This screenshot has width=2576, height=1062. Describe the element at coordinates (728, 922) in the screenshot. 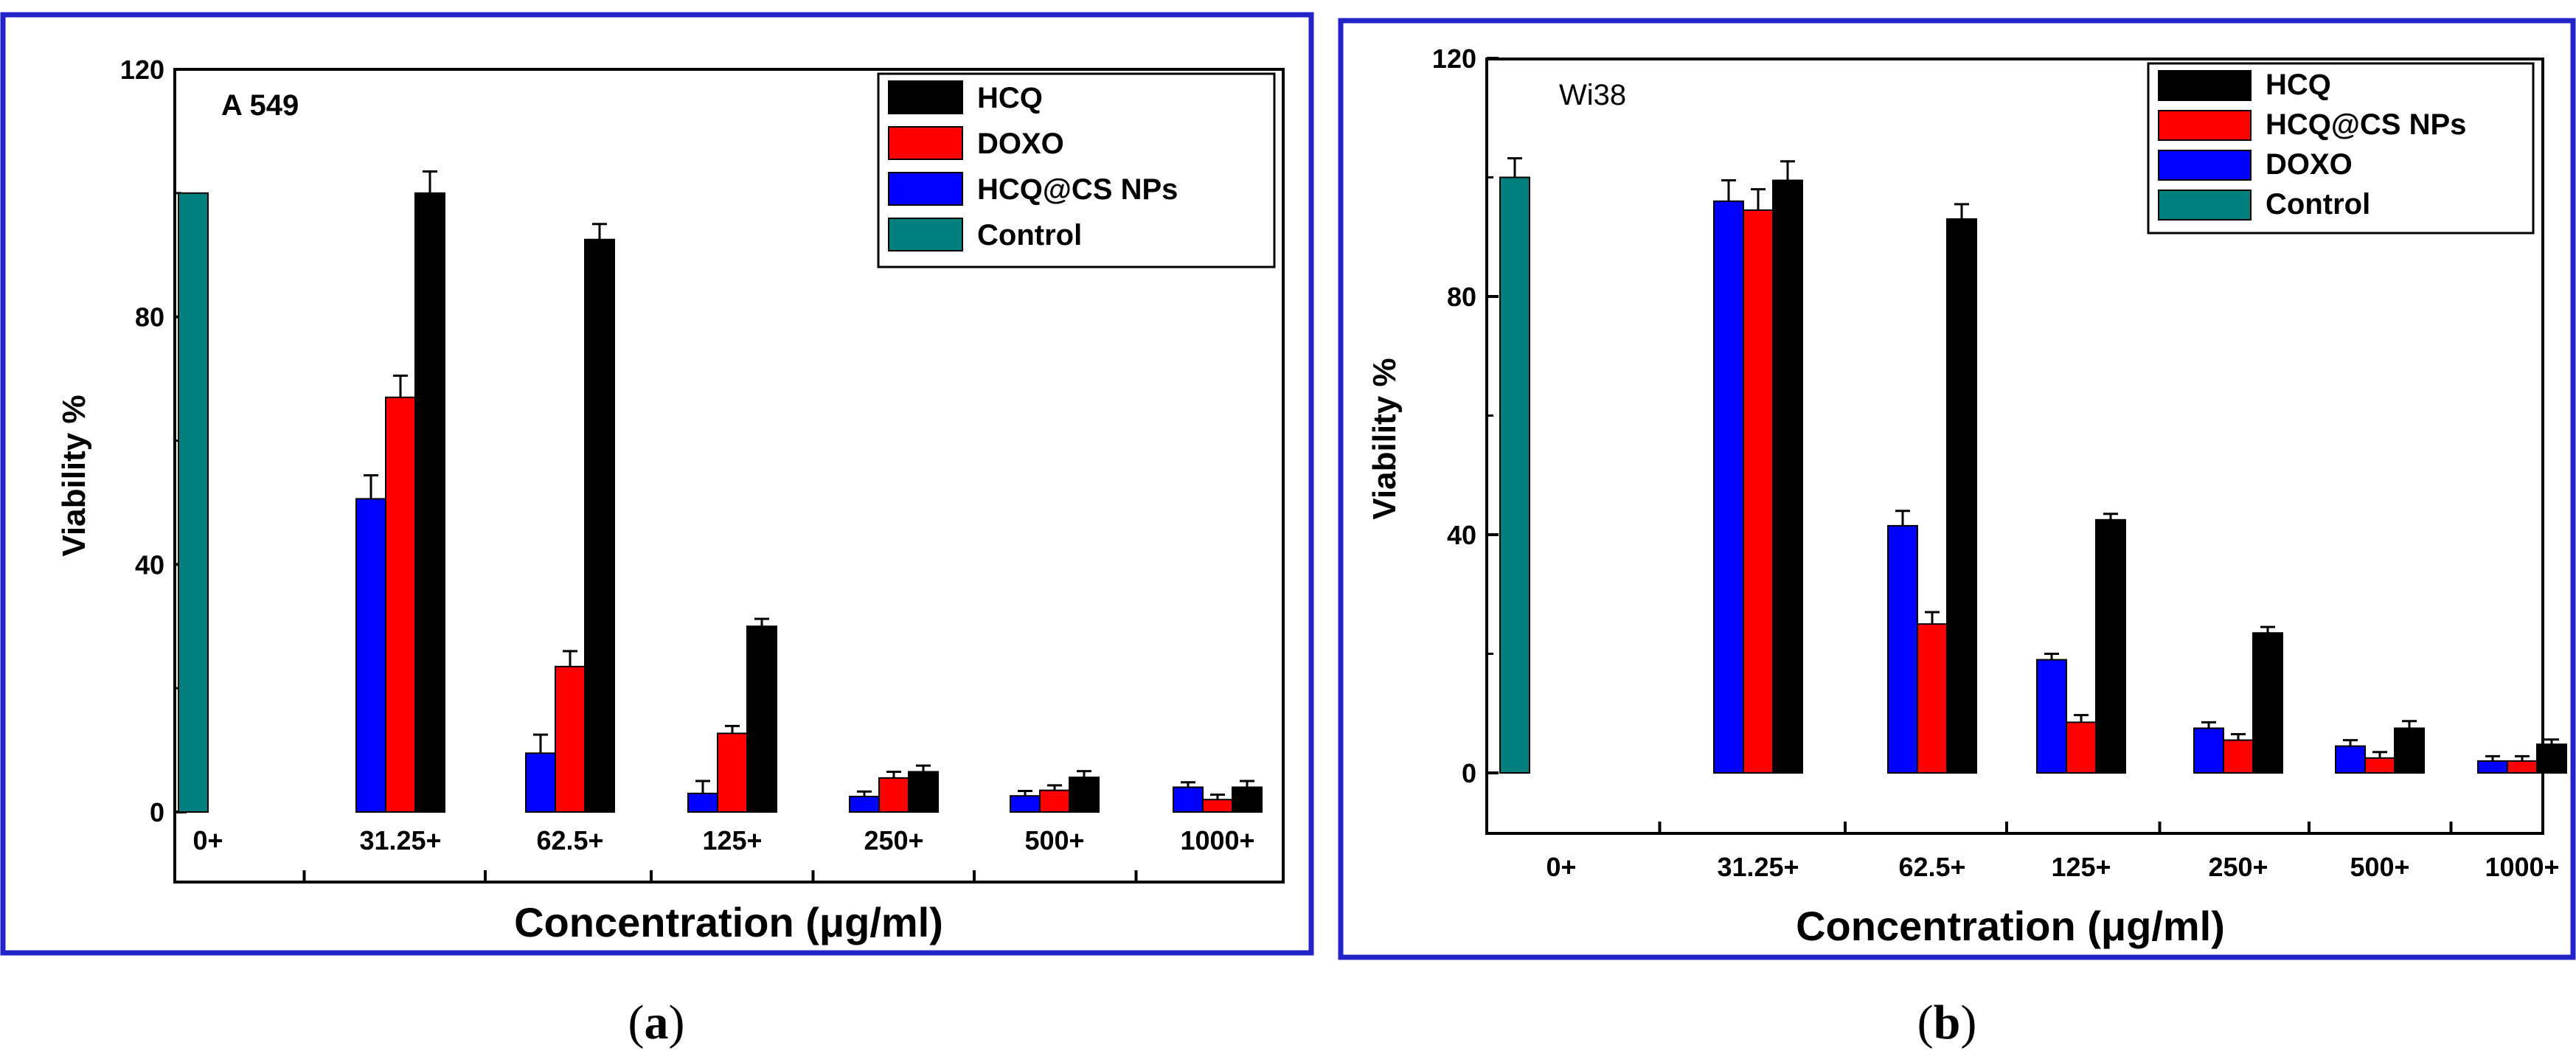

I see `x-axis-label-a: Concentration (μg/ml)` at that location.